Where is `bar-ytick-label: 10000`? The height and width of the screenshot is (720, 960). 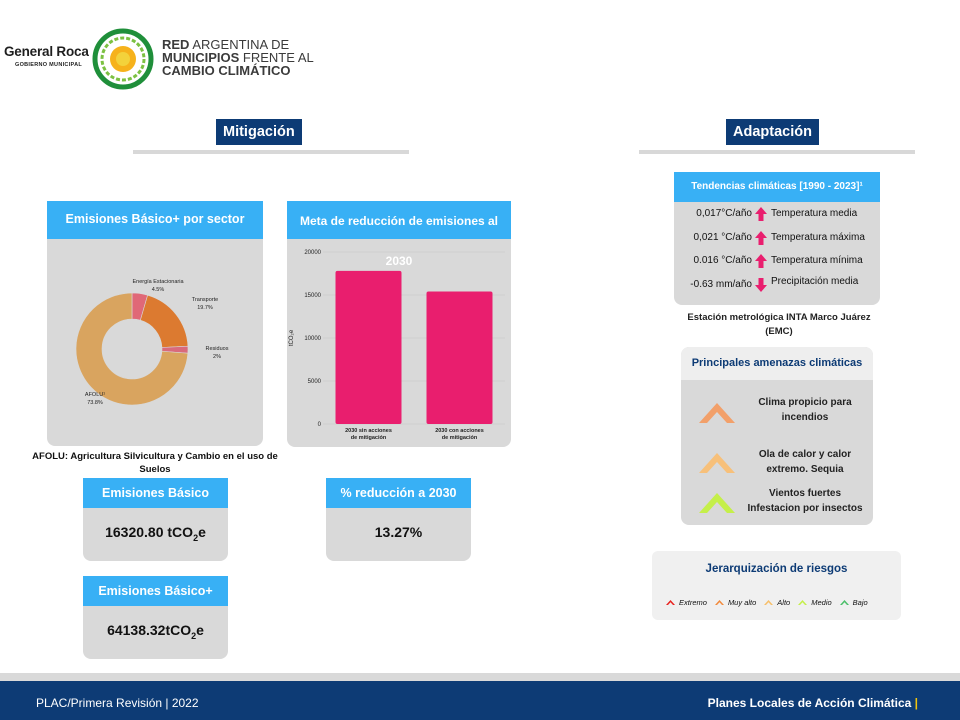 bar-ytick-label: 10000 is located at coordinates (312, 339).